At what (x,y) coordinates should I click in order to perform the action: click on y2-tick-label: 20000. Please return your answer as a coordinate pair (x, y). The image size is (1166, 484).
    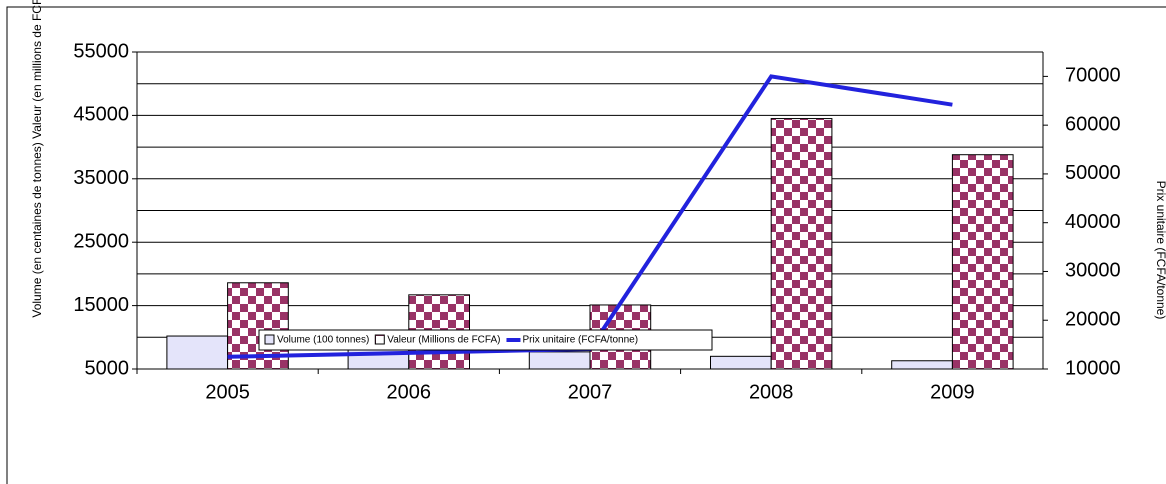
    Looking at the image, I should click on (1093, 320).